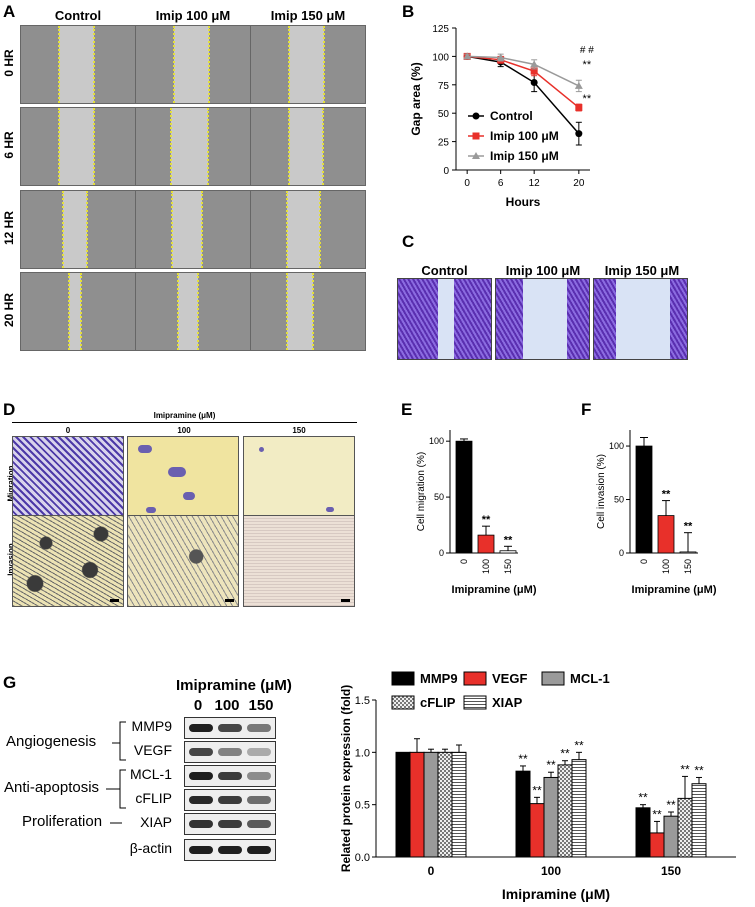 The image size is (755, 907). What do you see at coordinates (10, 682) in the screenshot?
I see `panel-label-g: G` at bounding box center [10, 682].